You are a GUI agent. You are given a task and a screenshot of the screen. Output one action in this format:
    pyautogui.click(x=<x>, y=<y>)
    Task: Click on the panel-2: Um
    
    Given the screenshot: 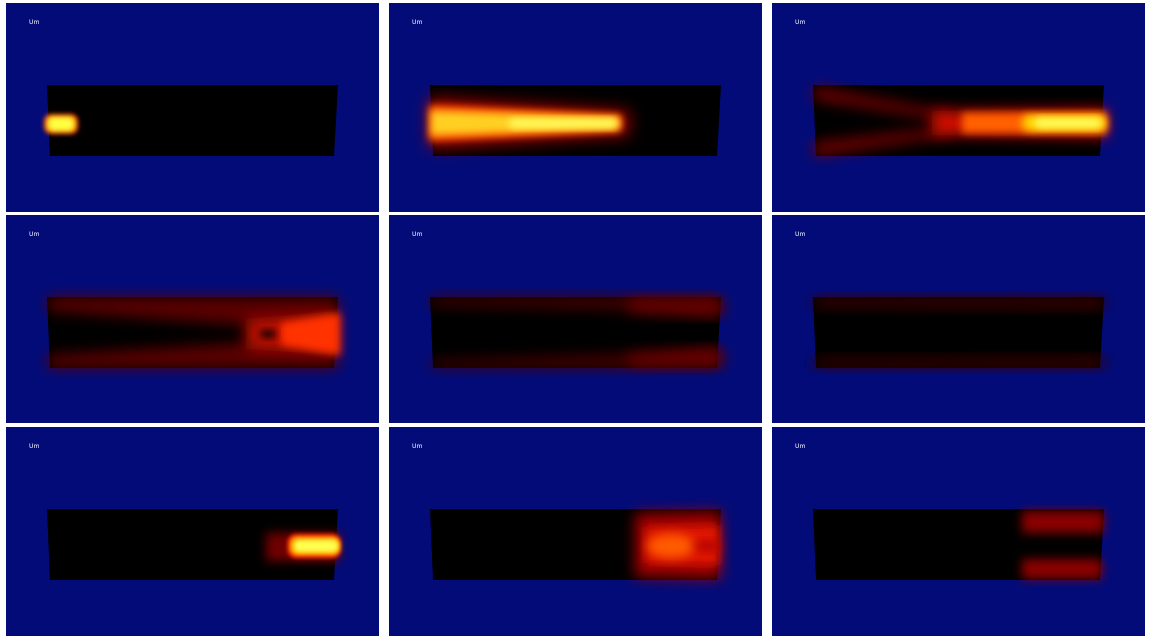 What is the action you would take?
    pyautogui.click(x=575, y=107)
    